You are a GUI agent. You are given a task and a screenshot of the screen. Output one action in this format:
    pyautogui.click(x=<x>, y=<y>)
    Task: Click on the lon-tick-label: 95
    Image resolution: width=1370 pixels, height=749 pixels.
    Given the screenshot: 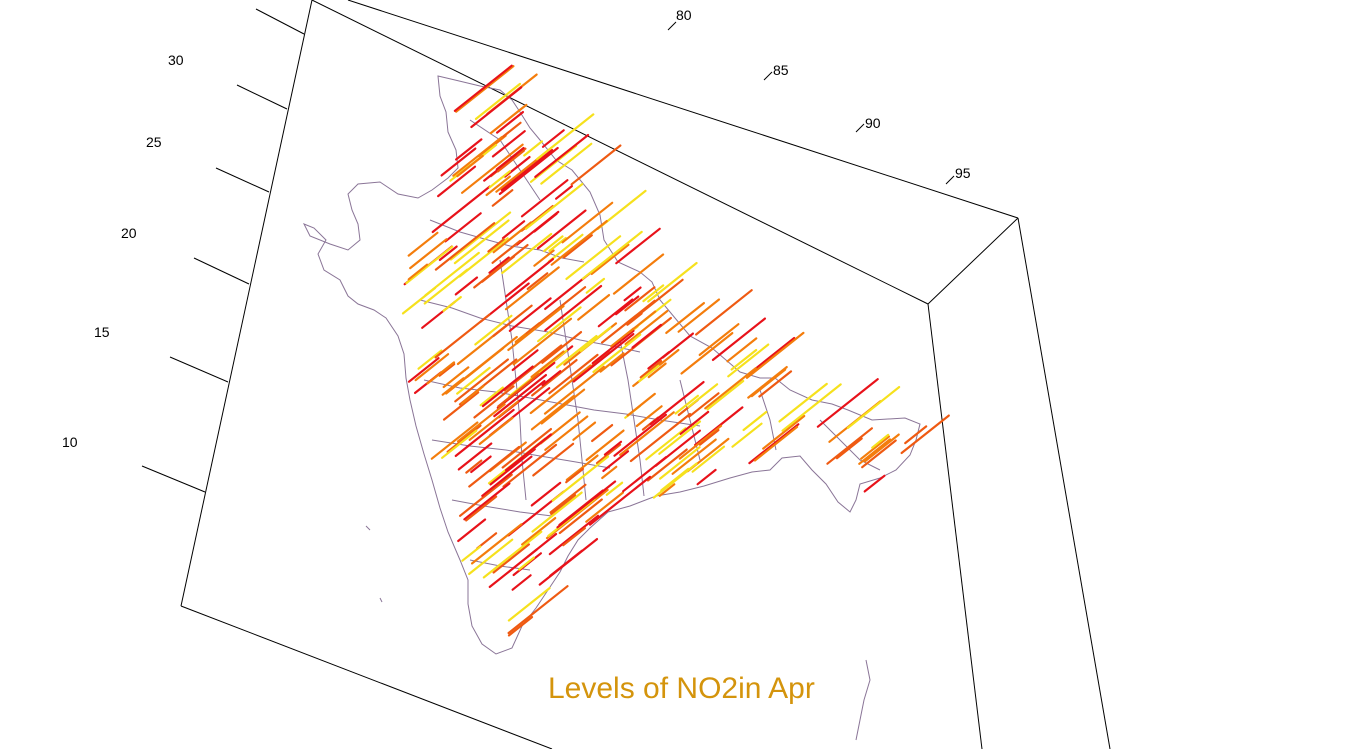 What is the action you would take?
    pyautogui.click(x=963, y=173)
    